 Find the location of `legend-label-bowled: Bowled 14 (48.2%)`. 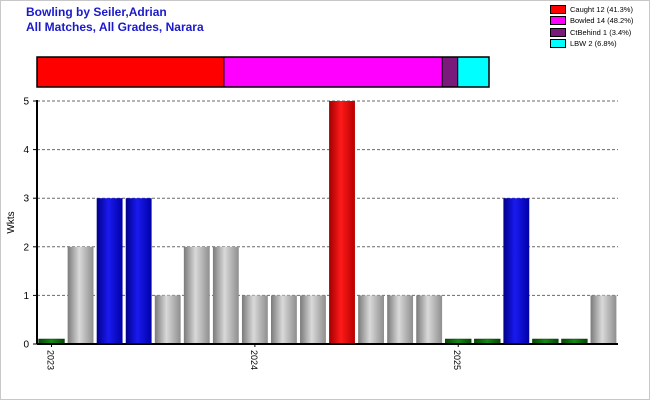

legend-label-bowled: Bowled 14 (48.2%) is located at coordinates (602, 21).